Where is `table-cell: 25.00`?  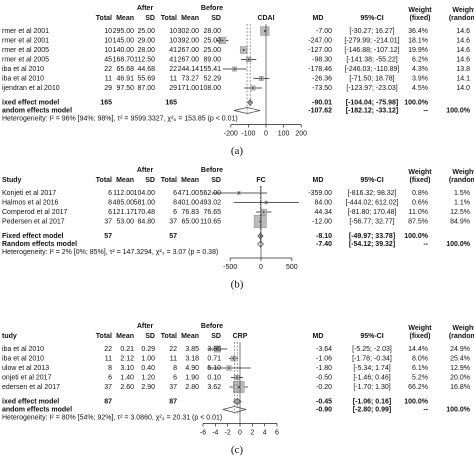
table-cell: 25.00 is located at coordinates (212, 40).